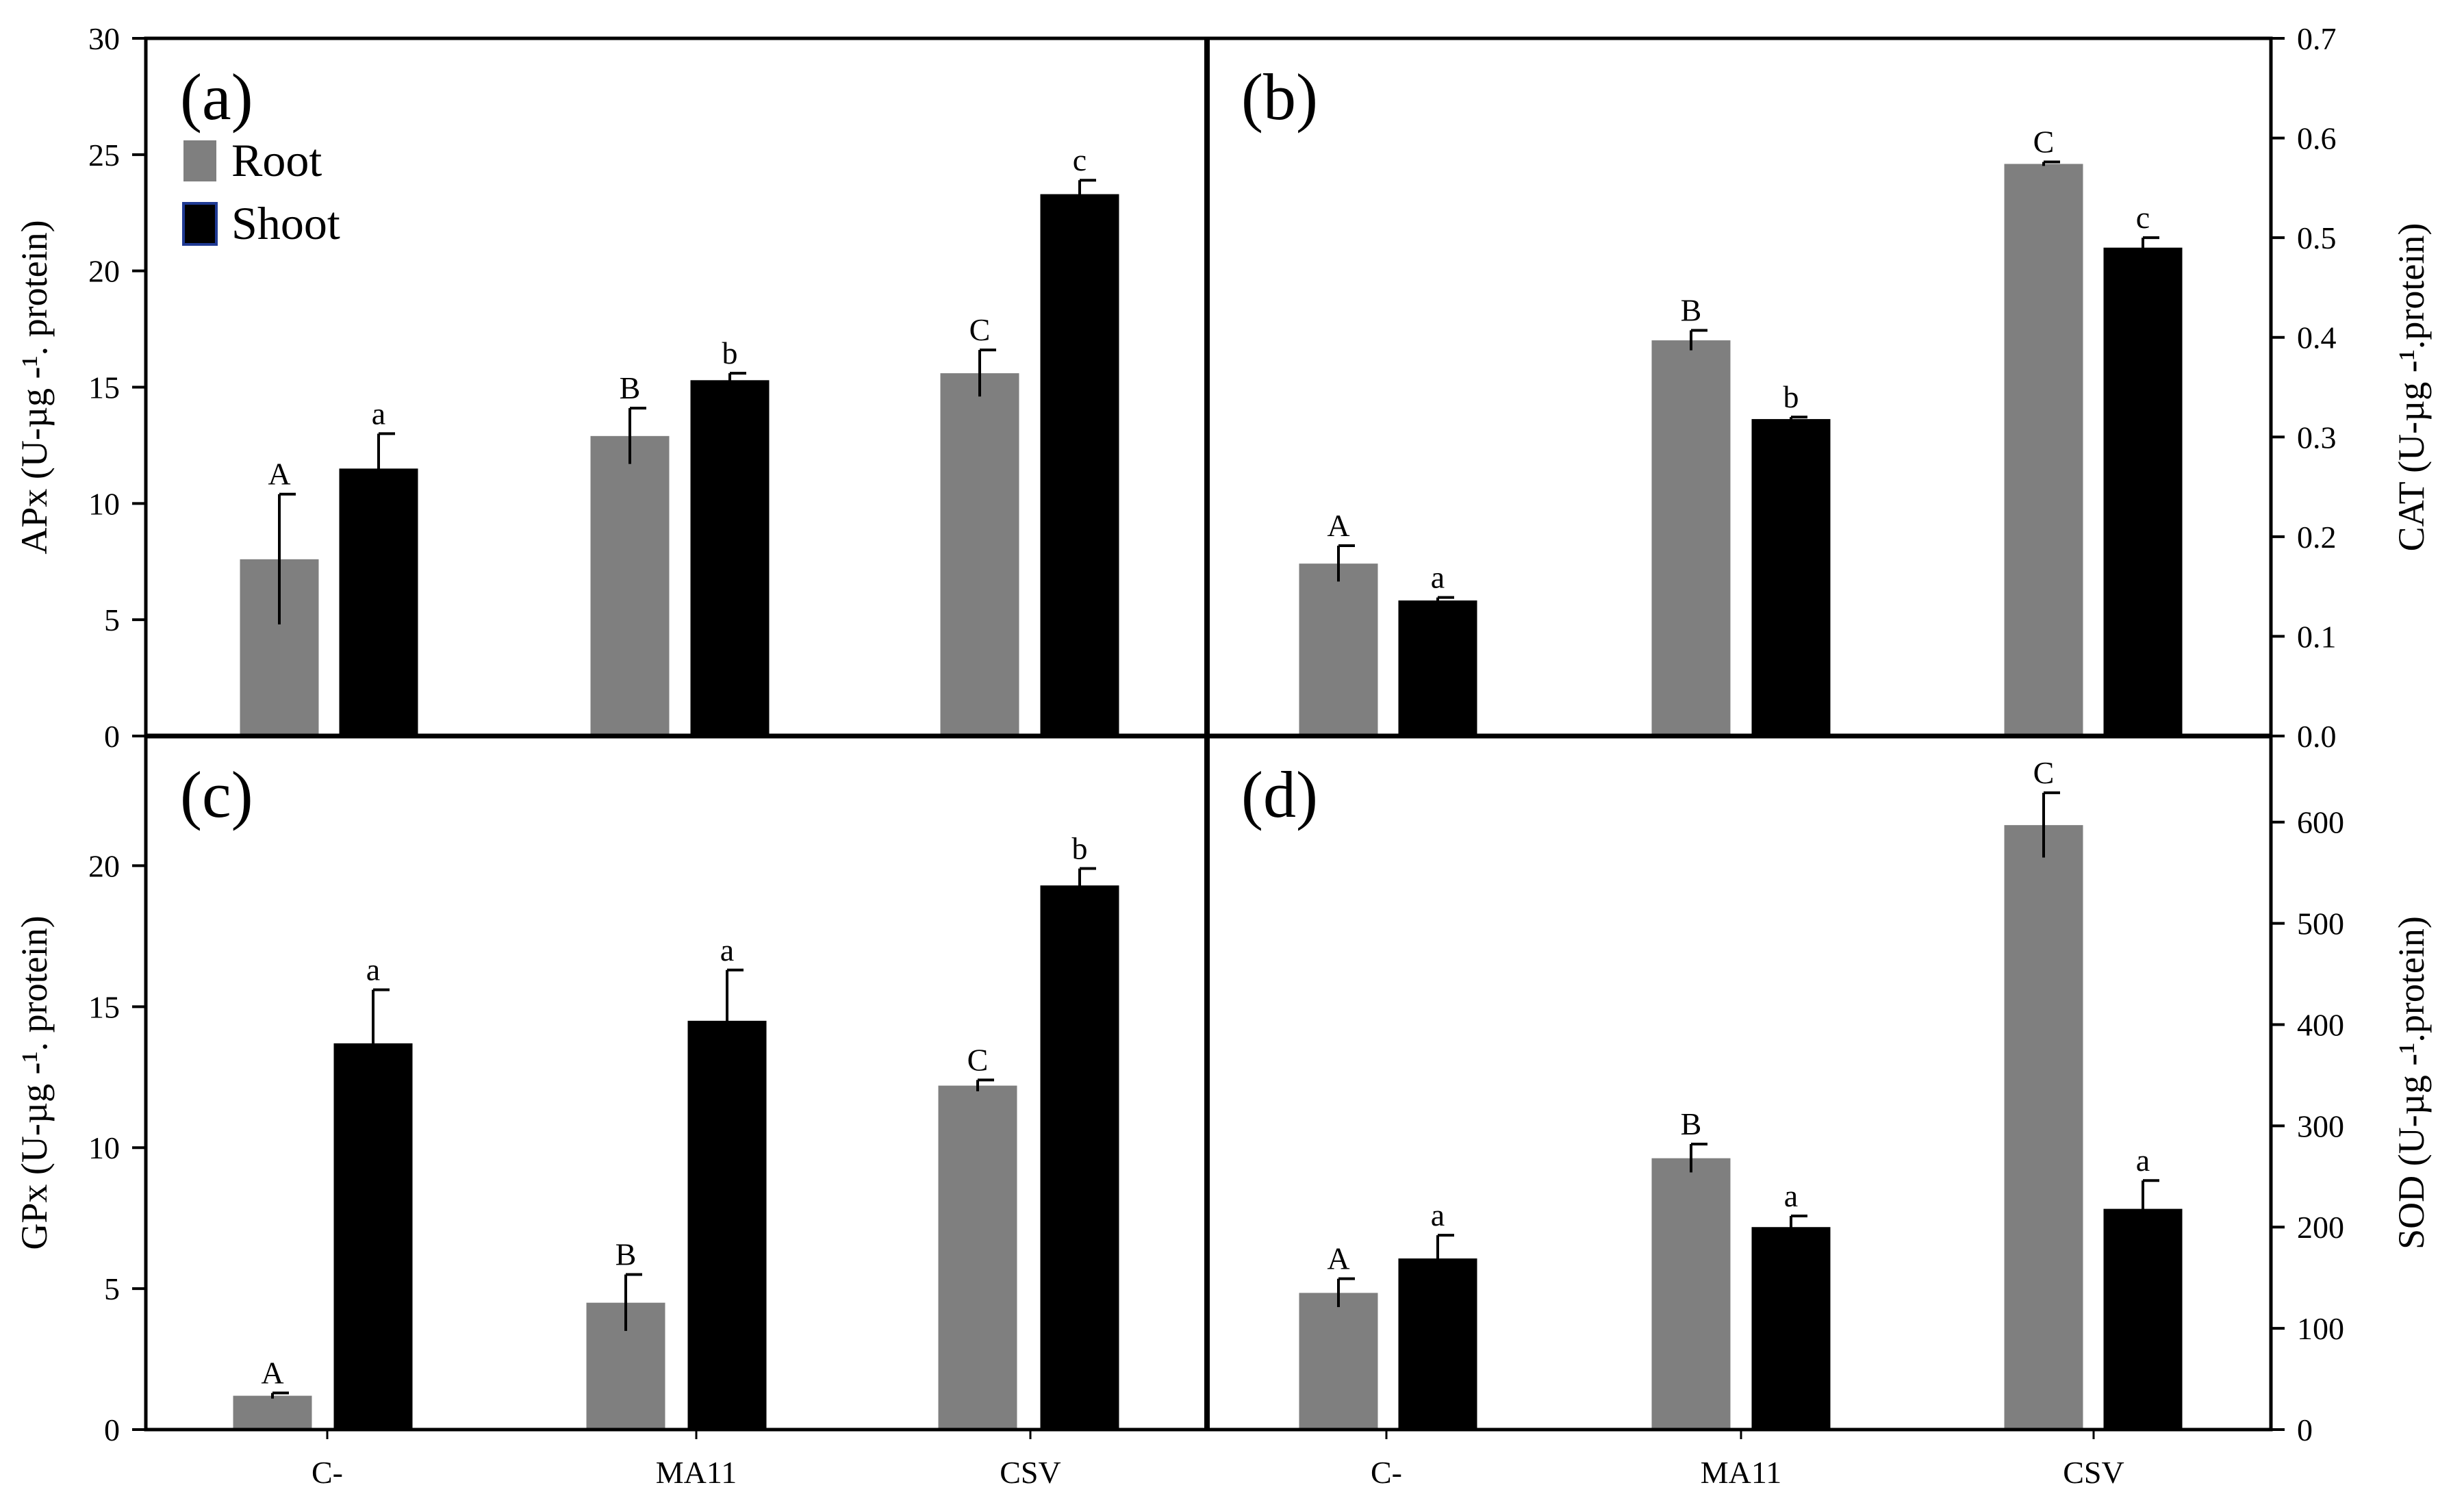  Describe the element at coordinates (104, 38) in the screenshot. I see `y-tick-label: 30` at that location.